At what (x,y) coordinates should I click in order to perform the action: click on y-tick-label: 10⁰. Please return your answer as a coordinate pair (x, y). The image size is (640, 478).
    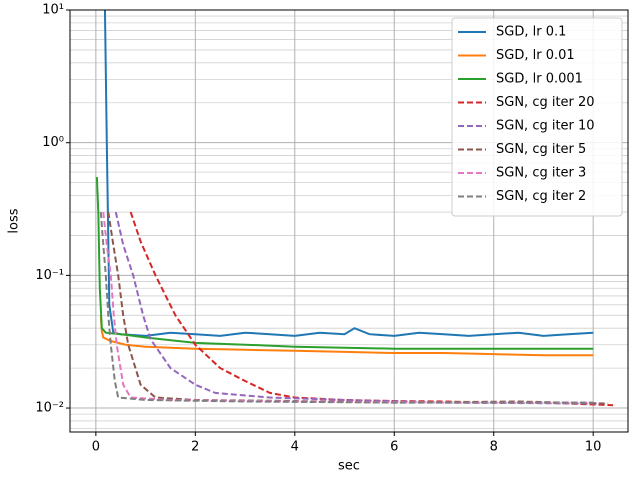
    Looking at the image, I should click on (53, 142).